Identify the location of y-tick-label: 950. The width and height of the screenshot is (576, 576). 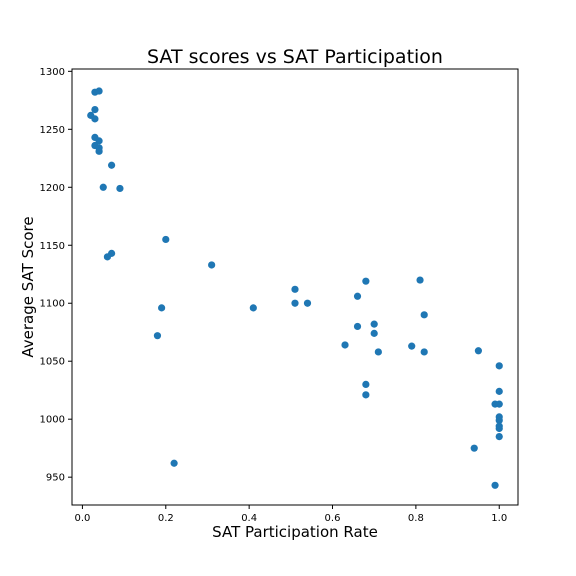
(55, 478).